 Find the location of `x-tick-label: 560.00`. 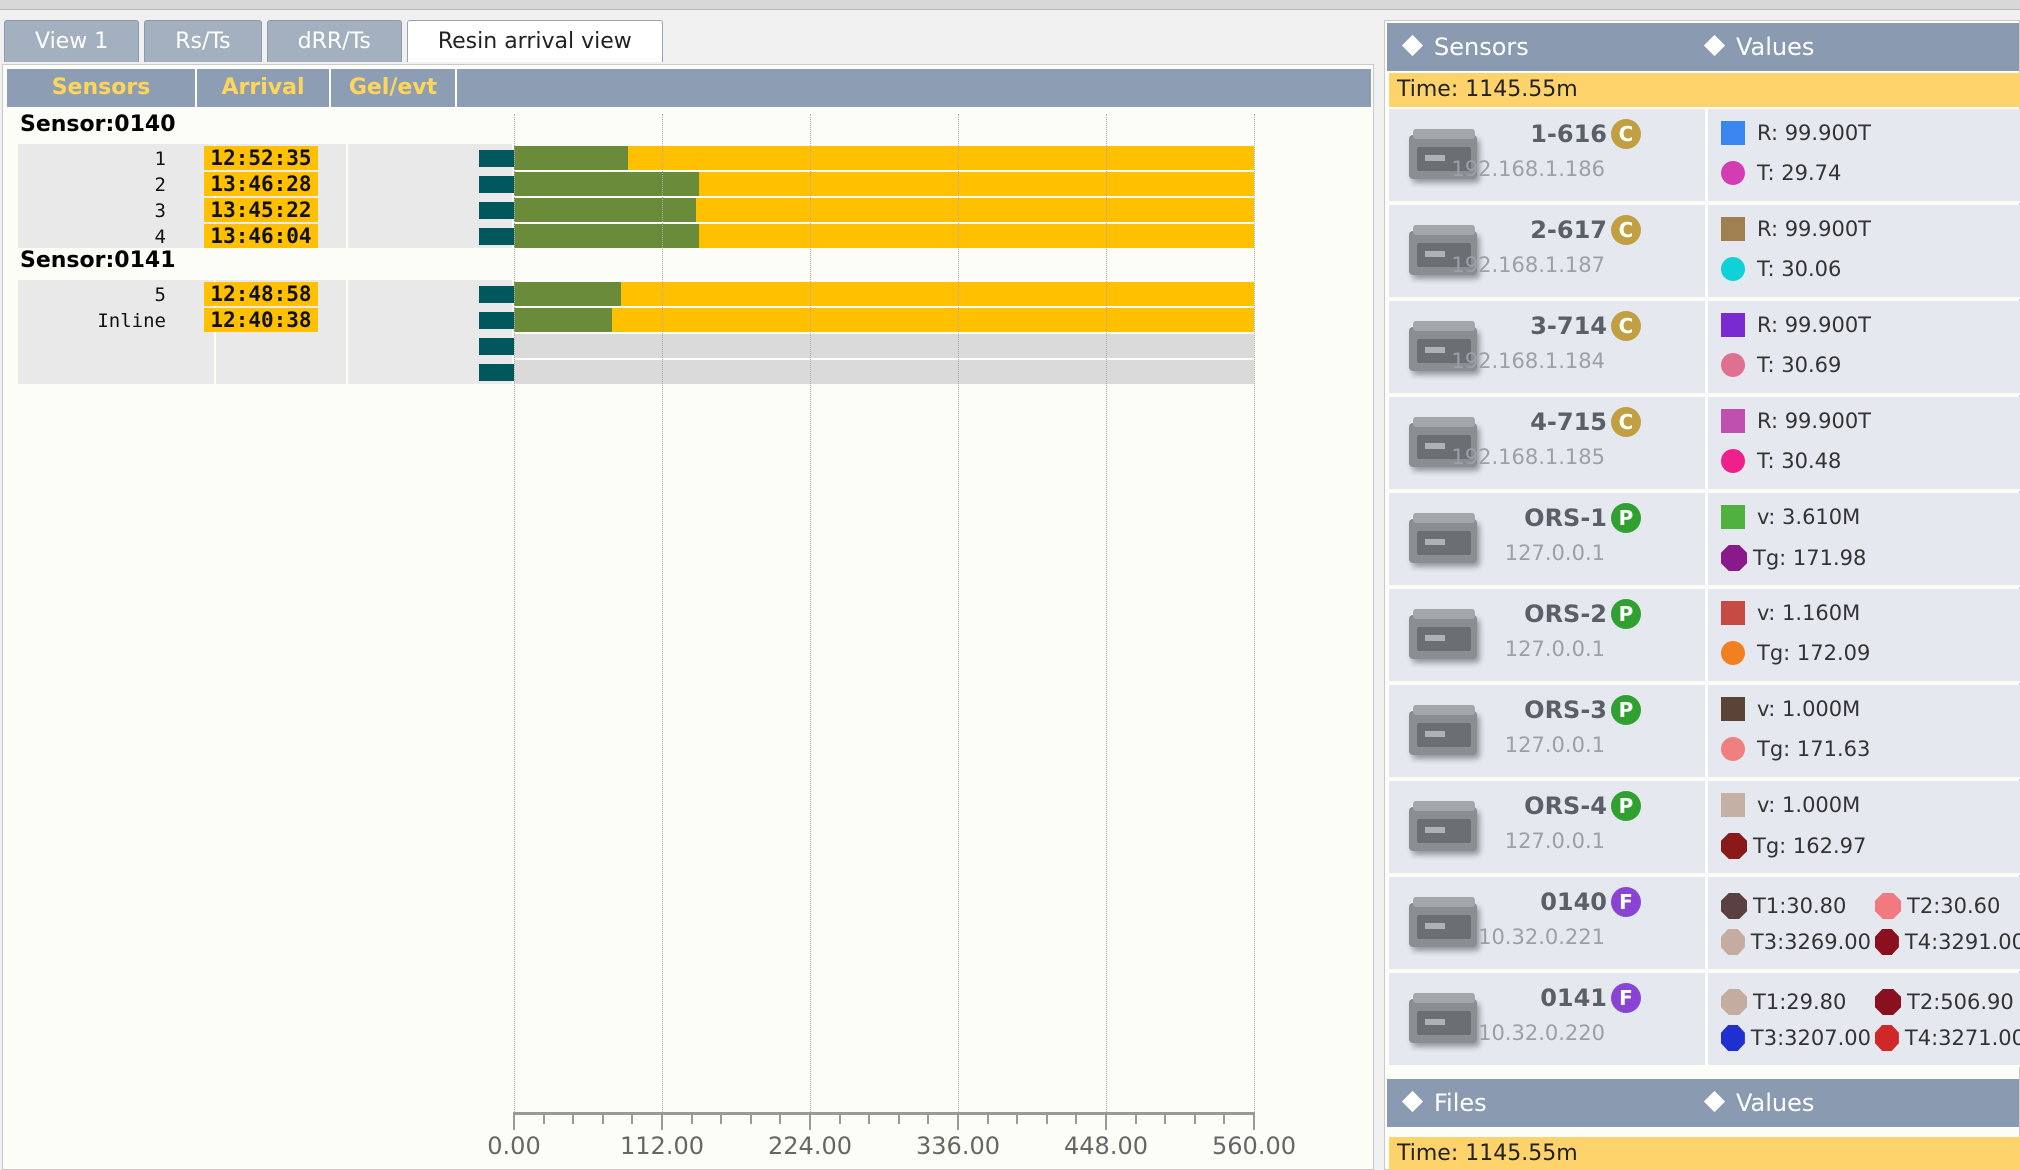

x-tick-label: 560.00 is located at coordinates (1254, 1146).